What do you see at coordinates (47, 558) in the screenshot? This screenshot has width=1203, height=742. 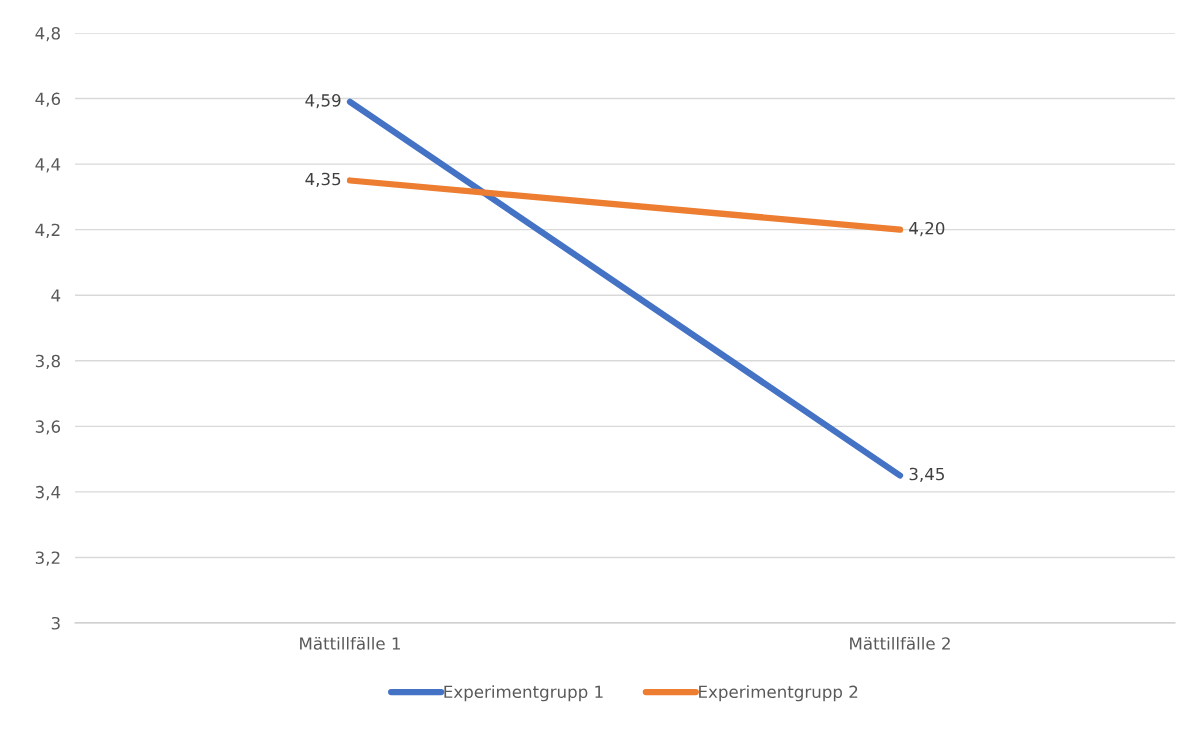 I see `y-tick-label: 3,2` at bounding box center [47, 558].